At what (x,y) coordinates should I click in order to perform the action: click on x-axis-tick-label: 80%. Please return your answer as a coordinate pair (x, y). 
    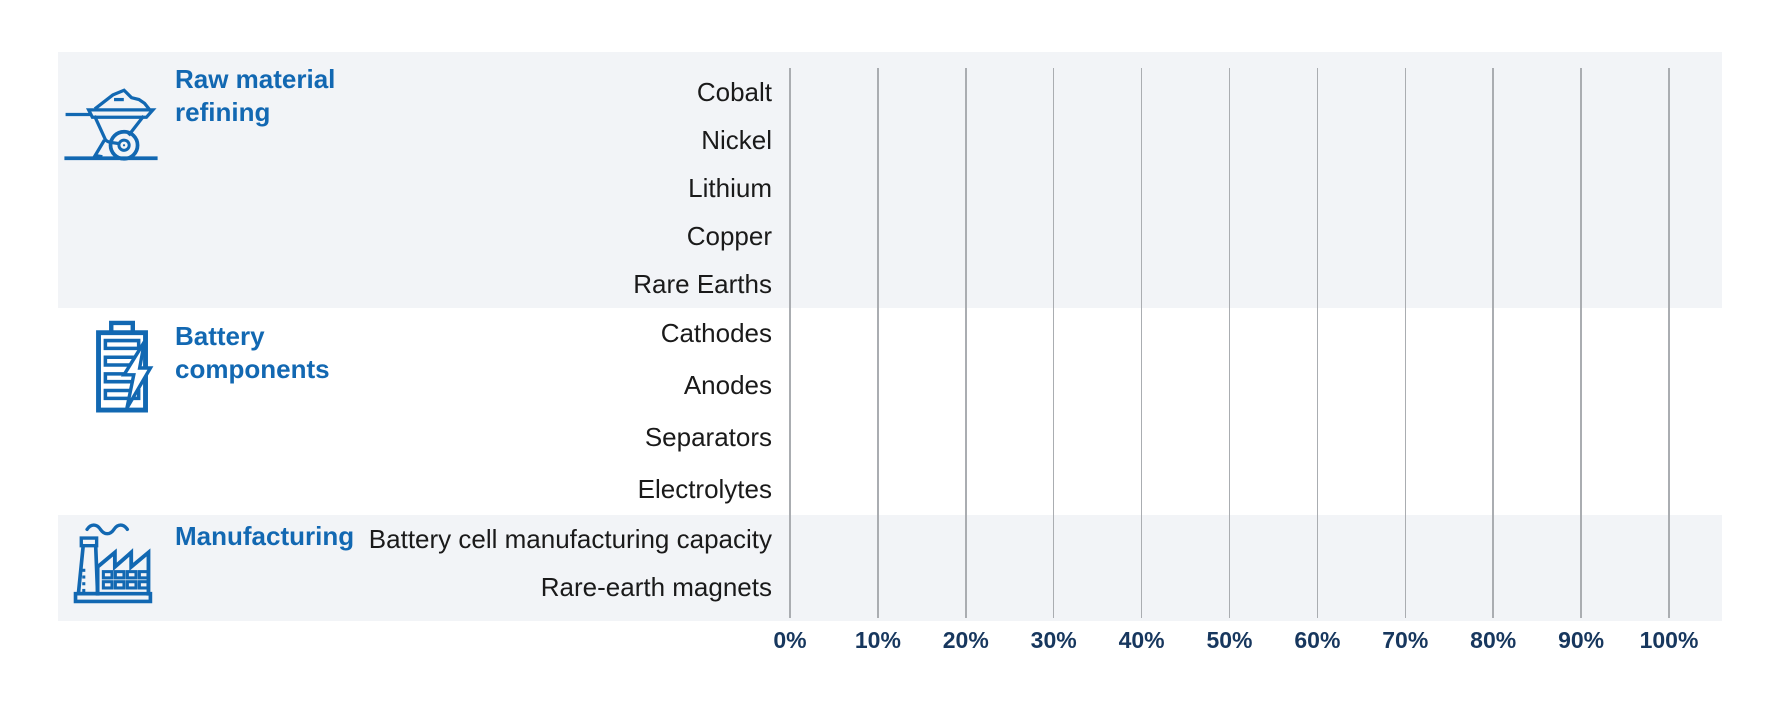
    Looking at the image, I should click on (1493, 640).